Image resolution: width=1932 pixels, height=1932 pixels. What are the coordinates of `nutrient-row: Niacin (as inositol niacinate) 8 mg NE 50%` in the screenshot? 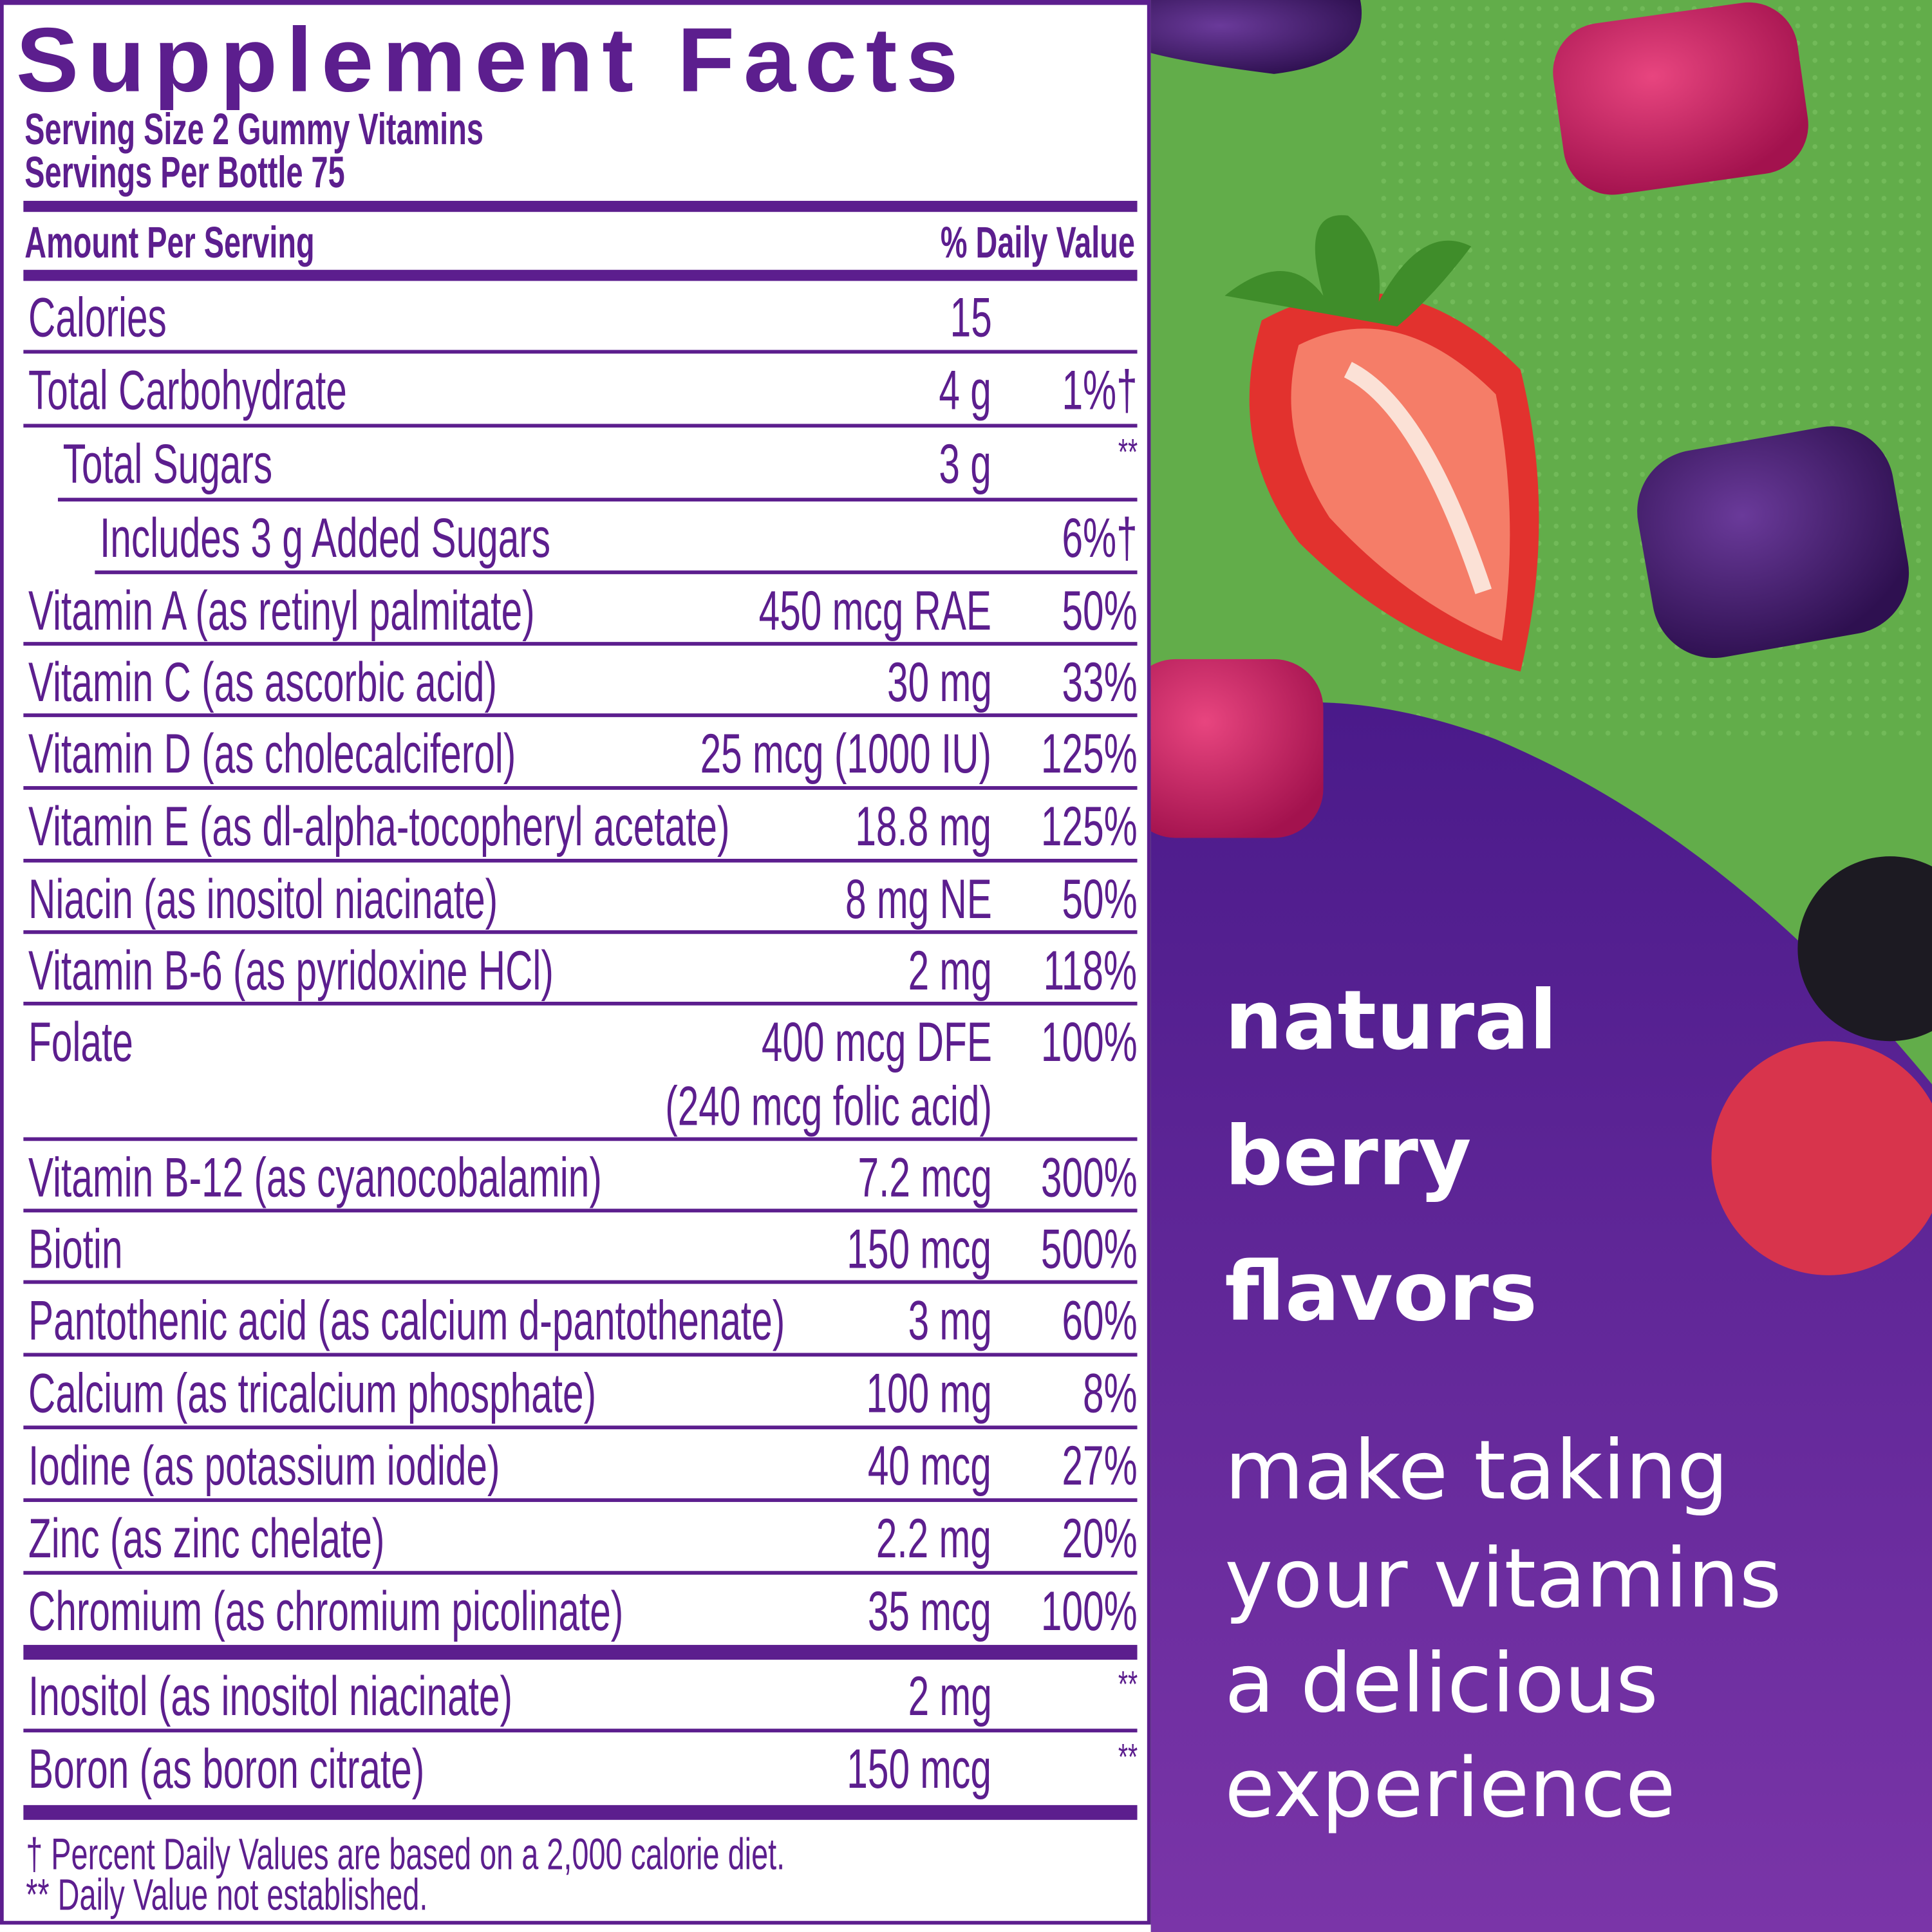 It's located at (580, 899).